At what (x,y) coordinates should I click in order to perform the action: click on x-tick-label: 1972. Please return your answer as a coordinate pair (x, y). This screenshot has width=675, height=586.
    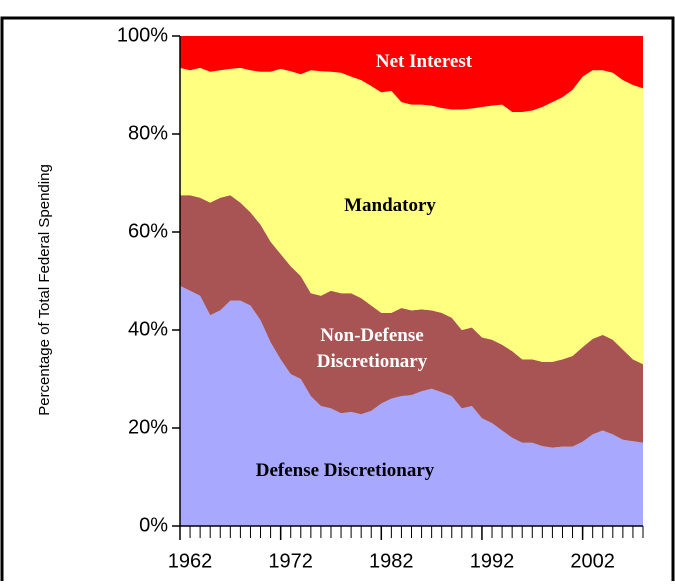
    Looking at the image, I should click on (290, 561).